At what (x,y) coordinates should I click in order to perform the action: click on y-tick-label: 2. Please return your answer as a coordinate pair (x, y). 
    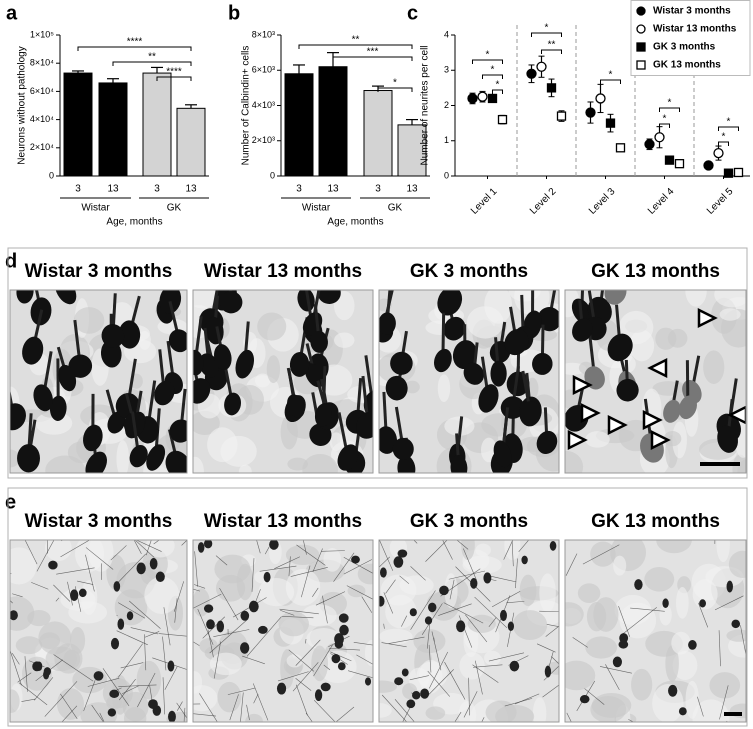
    Looking at the image, I should click on (446, 105).